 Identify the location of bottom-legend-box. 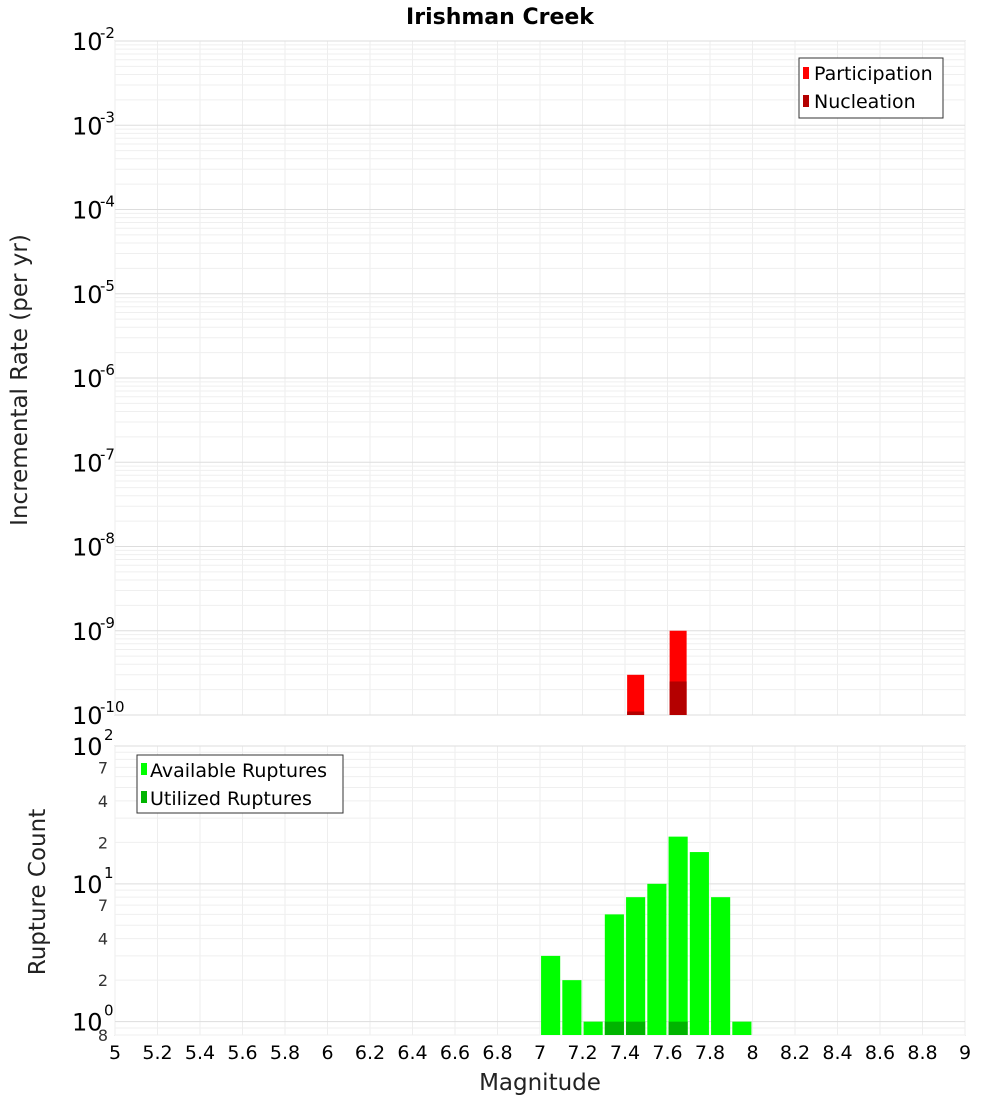
(240, 784).